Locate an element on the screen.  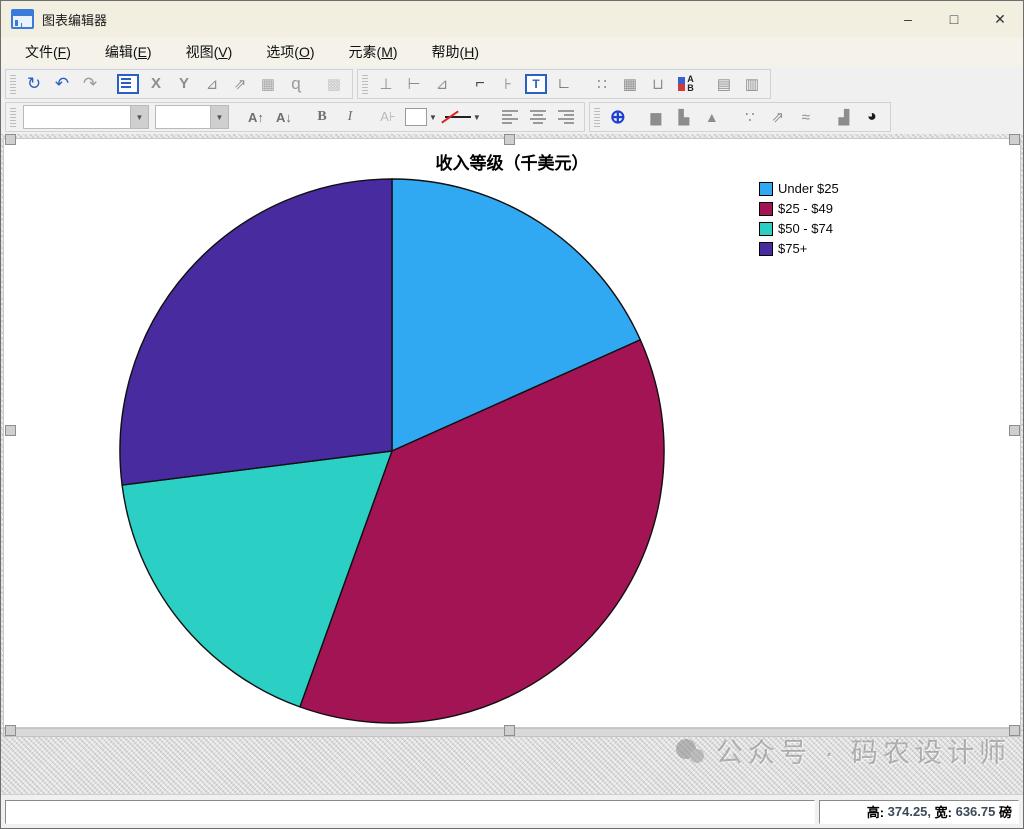
bold-icon: B is located at coordinates (322, 117).